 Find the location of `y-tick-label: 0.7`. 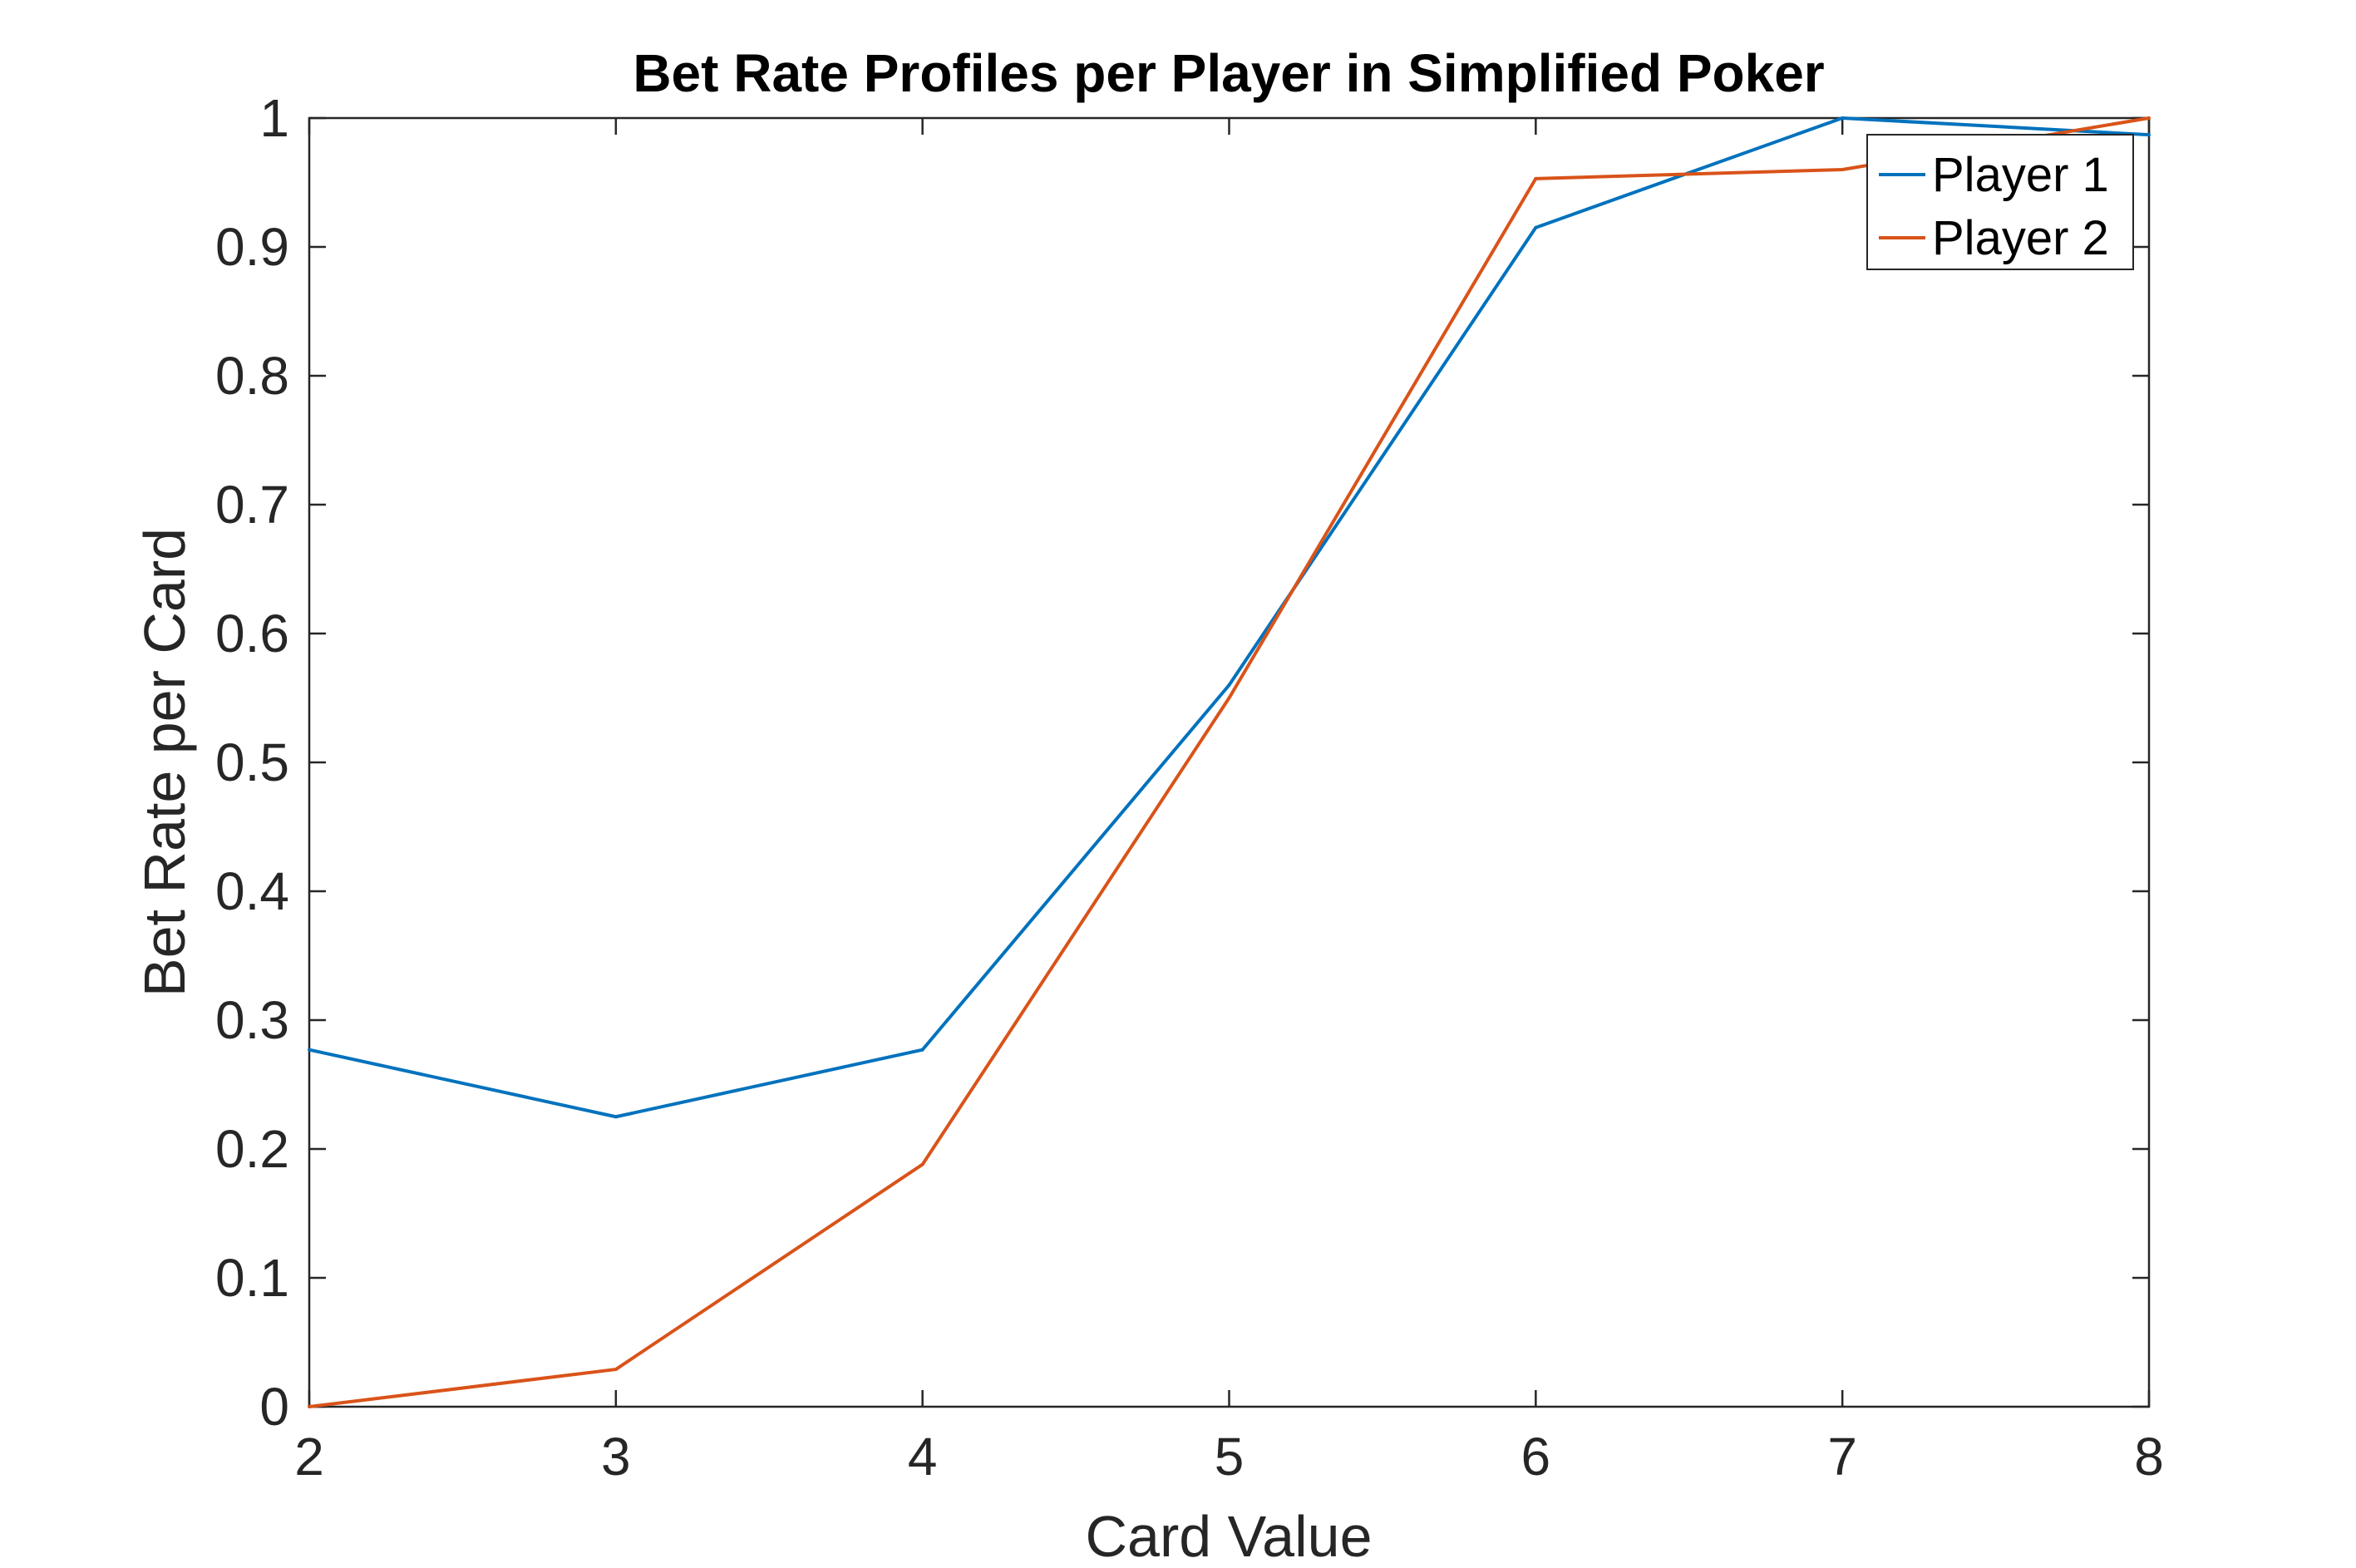

y-tick-label: 0.7 is located at coordinates (252, 505).